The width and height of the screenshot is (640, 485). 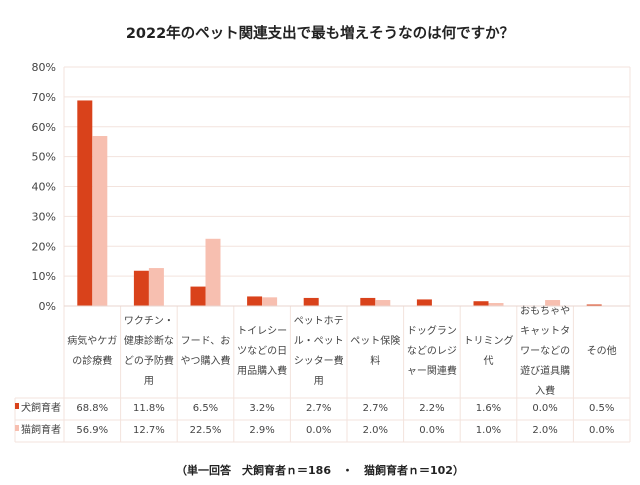 I want to click on data-value: 3.2%, so click(x=262, y=408).